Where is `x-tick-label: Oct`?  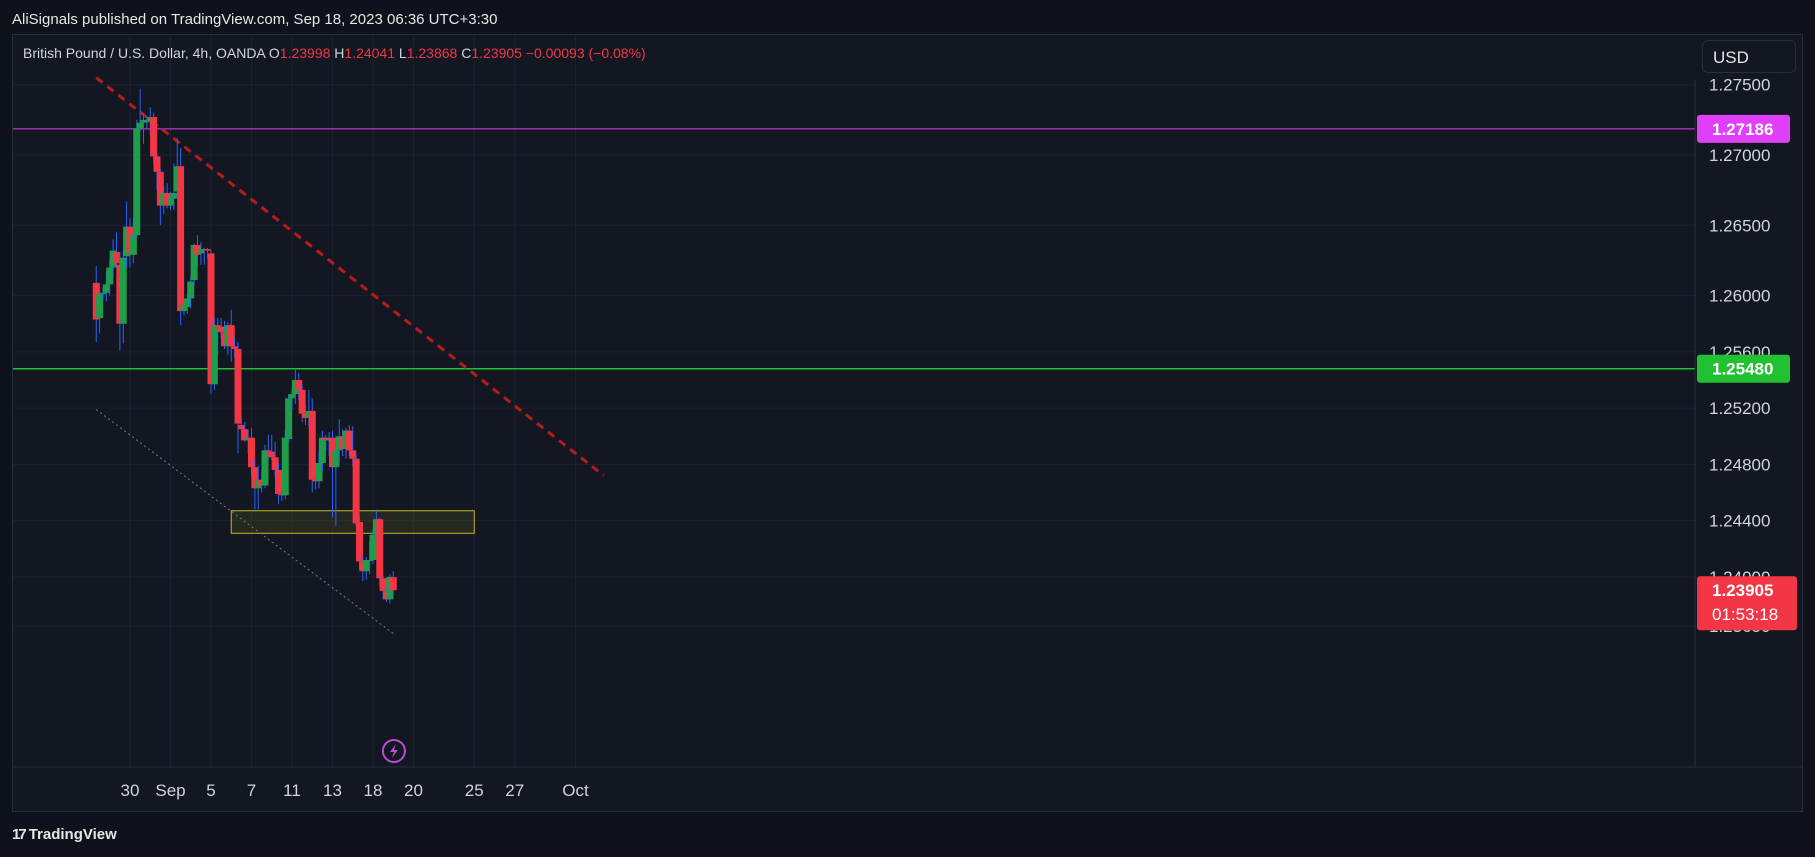
x-tick-label: Oct is located at coordinates (575, 790).